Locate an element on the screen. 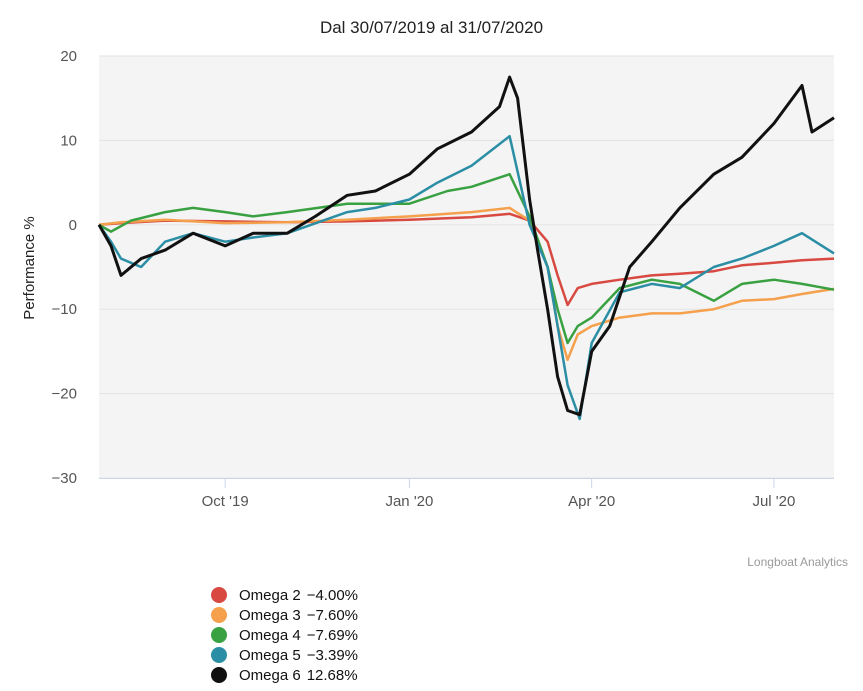 This screenshot has width=863, height=691. legend-item-omega-6: Omega 6 12.68% is located at coordinates (284, 675).